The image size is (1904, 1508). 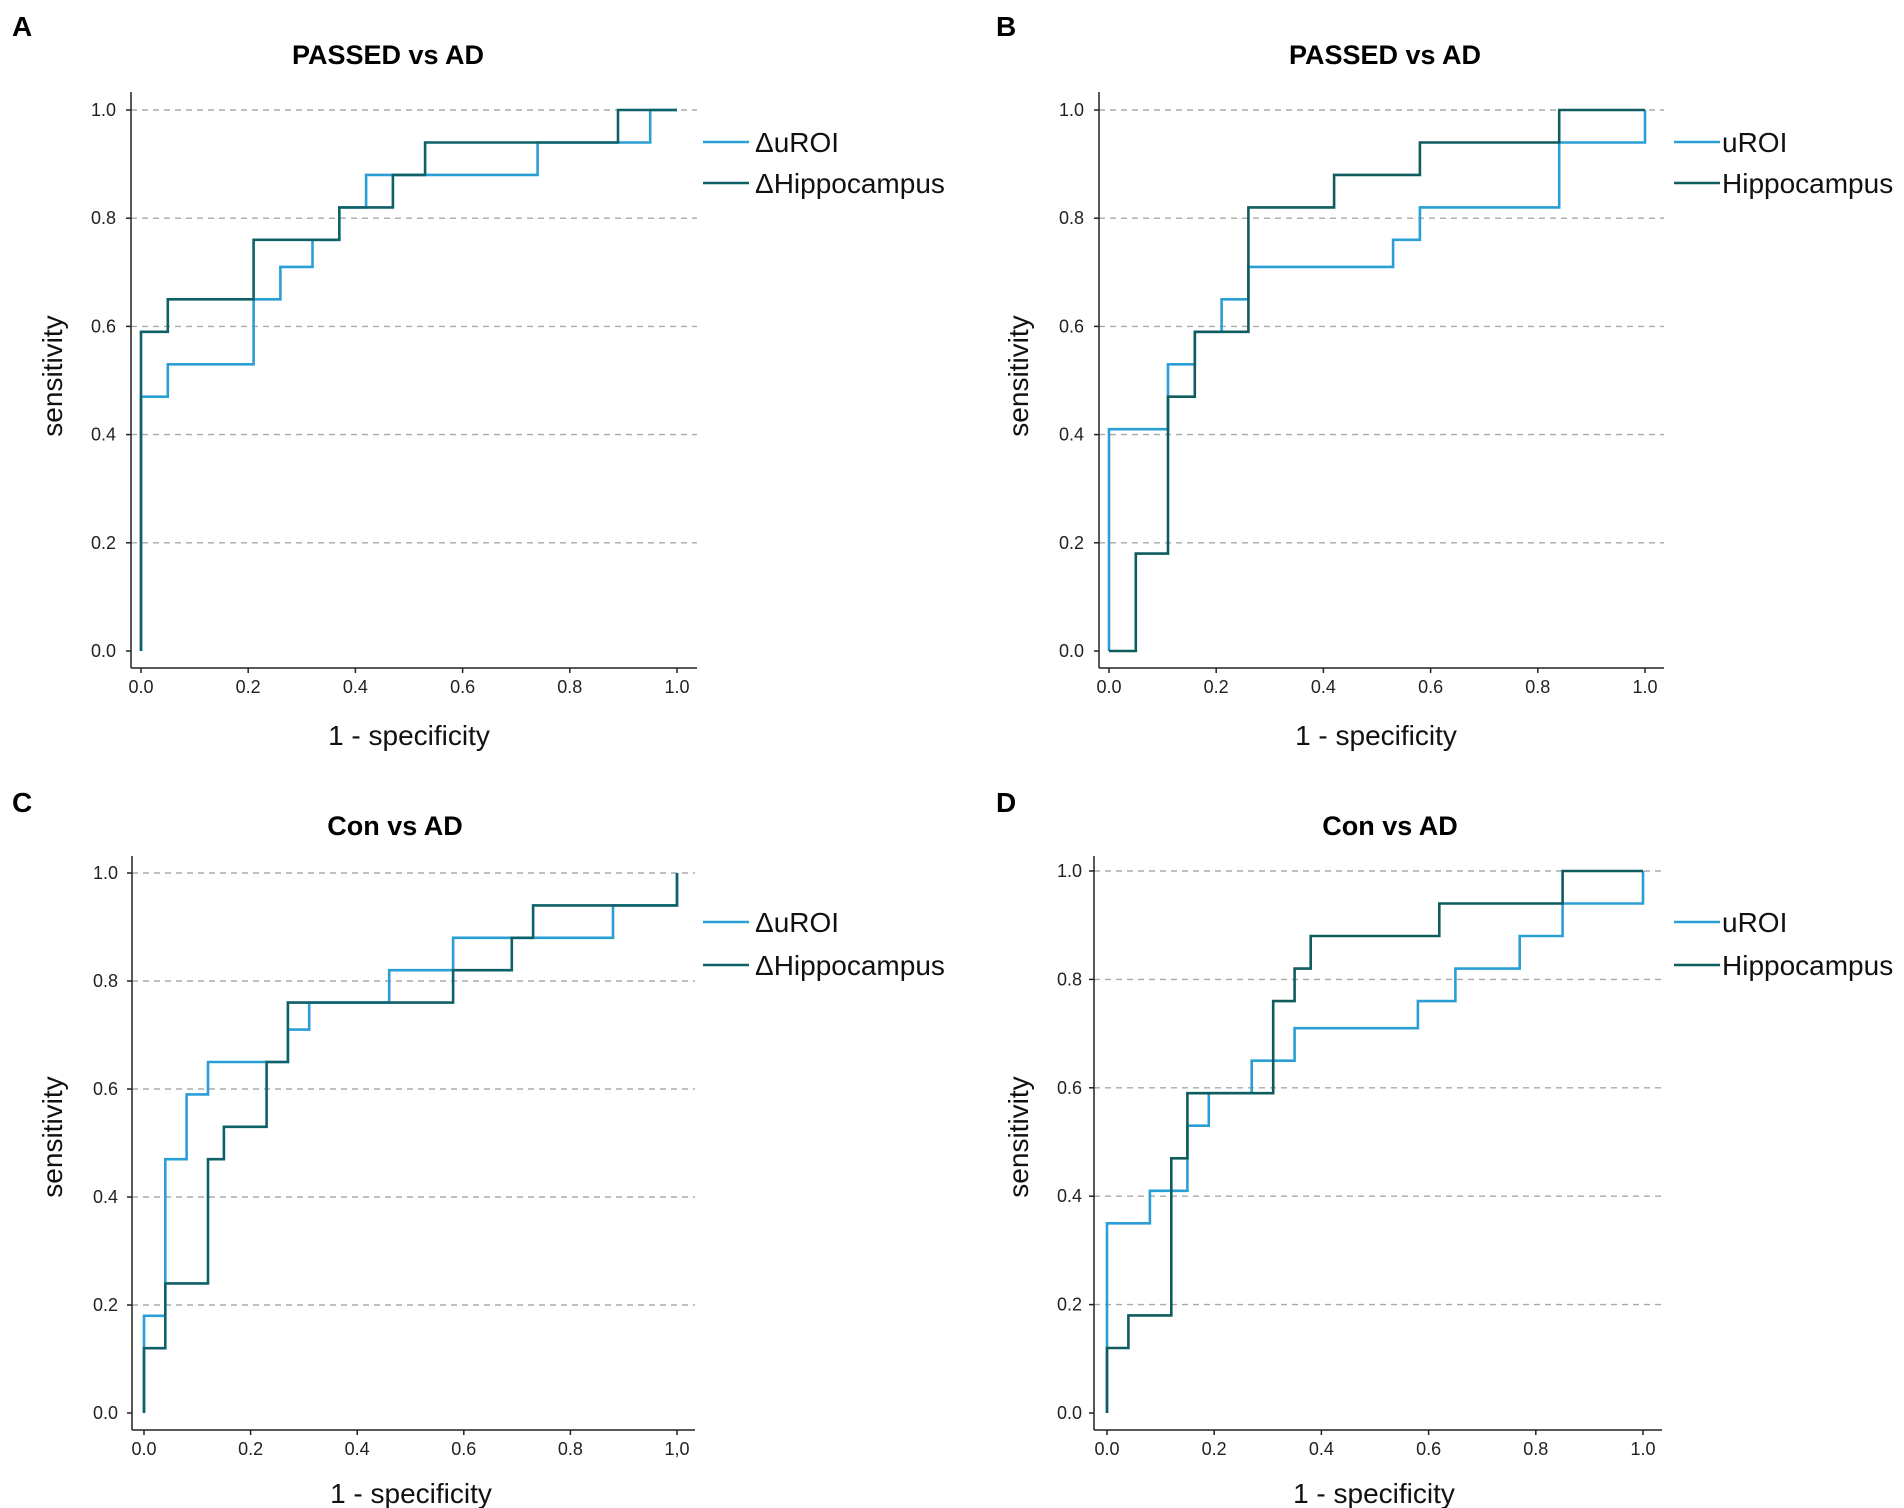 What do you see at coordinates (103, 110) in the screenshot?
I see `y-tick-label-a-5: 1.0` at bounding box center [103, 110].